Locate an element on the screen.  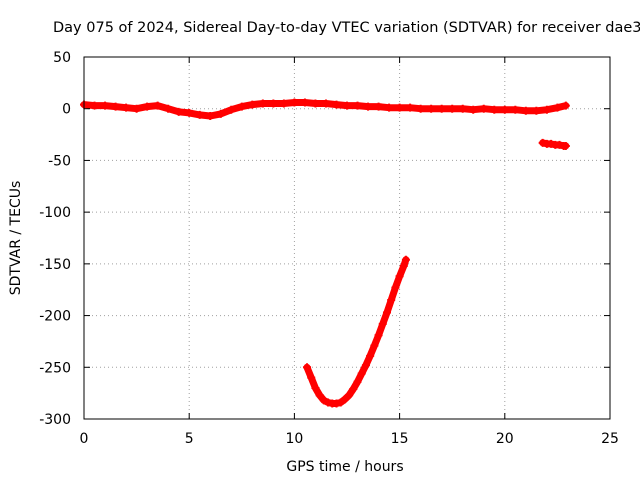
x-tick-label: 0 is located at coordinates (84, 439).